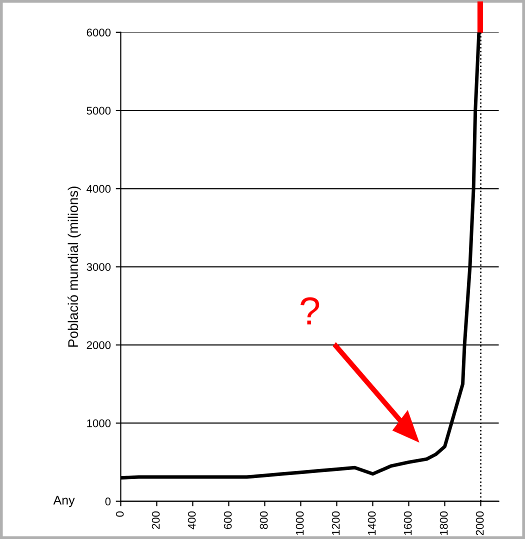  Describe the element at coordinates (98, 110) in the screenshot. I see `y-tick-label: 5000` at that location.